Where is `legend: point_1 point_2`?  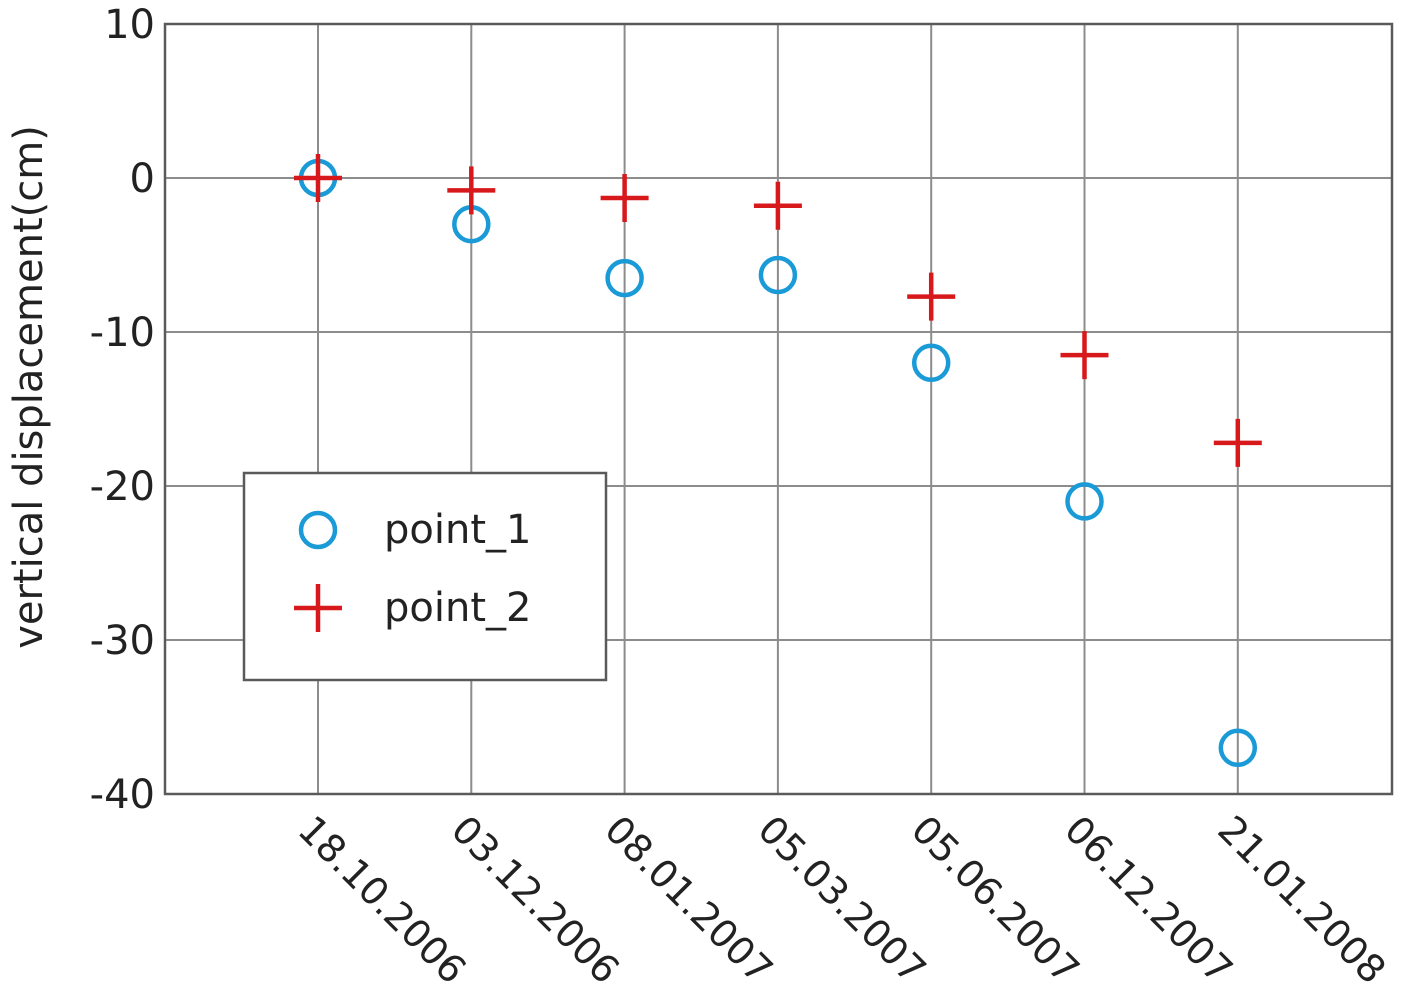 legend: point_1 point_2 is located at coordinates (425, 576).